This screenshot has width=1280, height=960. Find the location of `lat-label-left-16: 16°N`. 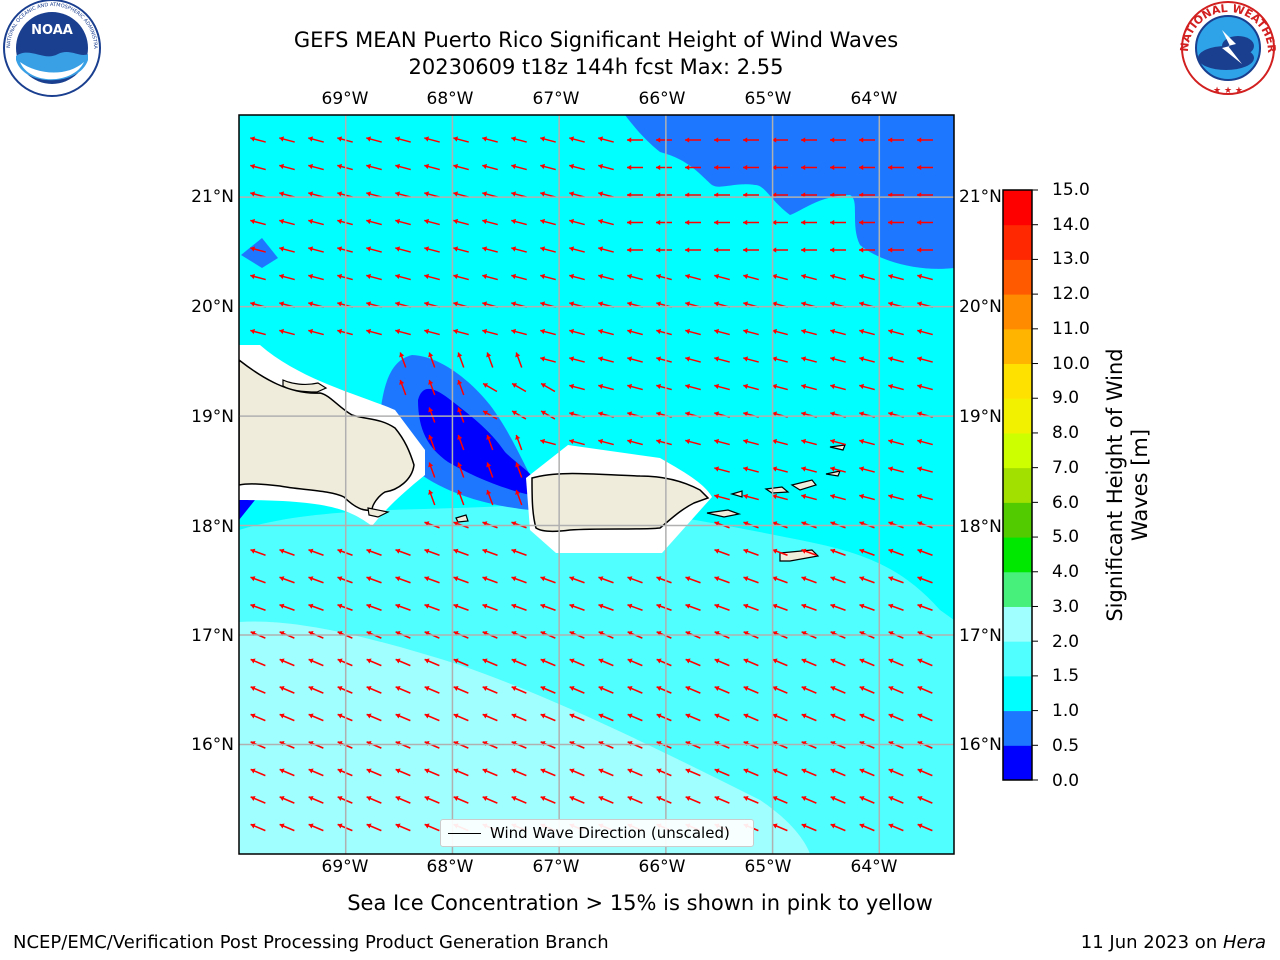

lat-label-left-16: 16°N is located at coordinates (212, 745).